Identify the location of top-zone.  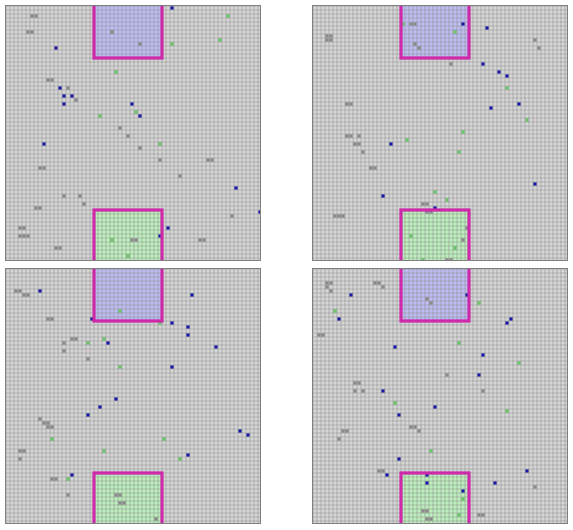
(435, 32).